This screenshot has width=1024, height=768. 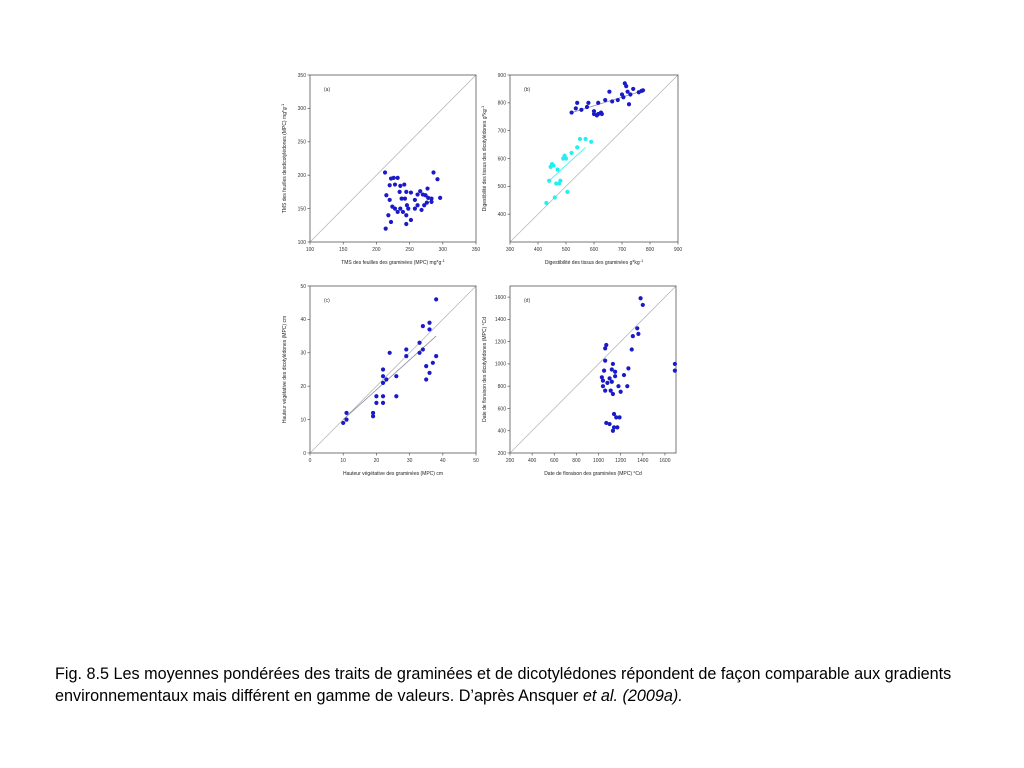 I want to click on panel-4-y-tick-label: 800, so click(x=502, y=387).